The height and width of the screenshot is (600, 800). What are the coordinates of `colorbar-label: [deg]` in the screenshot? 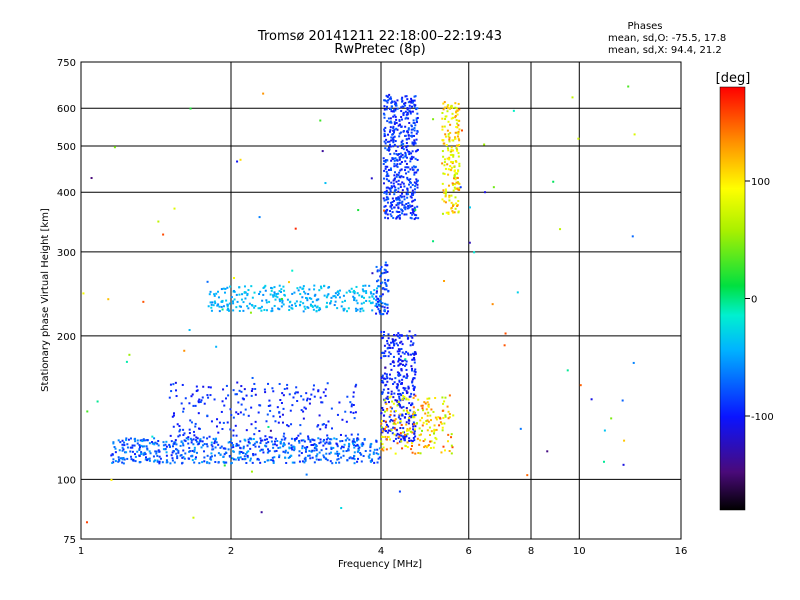 It's located at (733, 78).